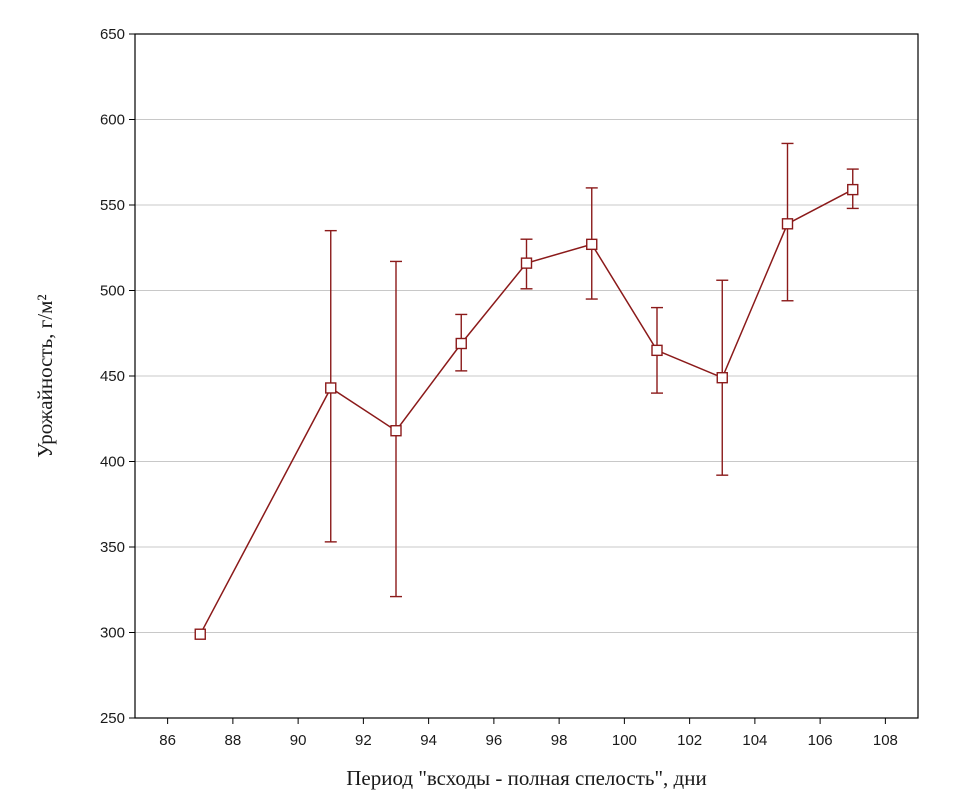 The image size is (961, 811). Describe the element at coordinates (363, 740) in the screenshot. I see `x-tick-label: 92` at that location.